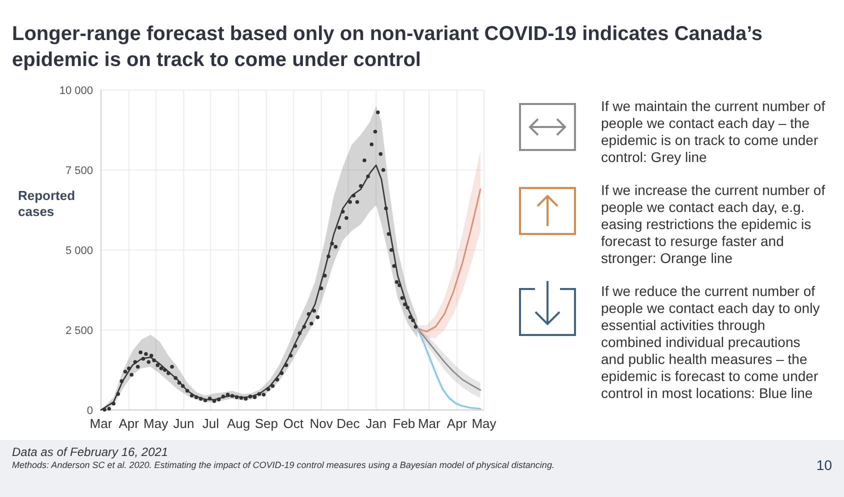  I want to click on text: If we reduce the current number of people we contact each day to only essential activities through combined individual precautions and public health measures – the epidemic is forecast to come under control in most locations: Blue line, so click(710, 342).